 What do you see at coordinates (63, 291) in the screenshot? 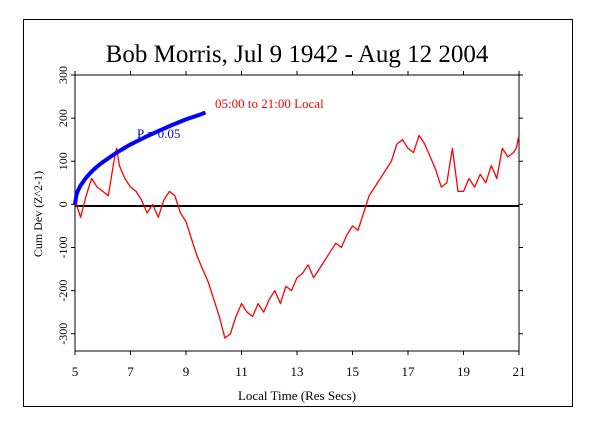
I see `y-tick-label: -200` at bounding box center [63, 291].